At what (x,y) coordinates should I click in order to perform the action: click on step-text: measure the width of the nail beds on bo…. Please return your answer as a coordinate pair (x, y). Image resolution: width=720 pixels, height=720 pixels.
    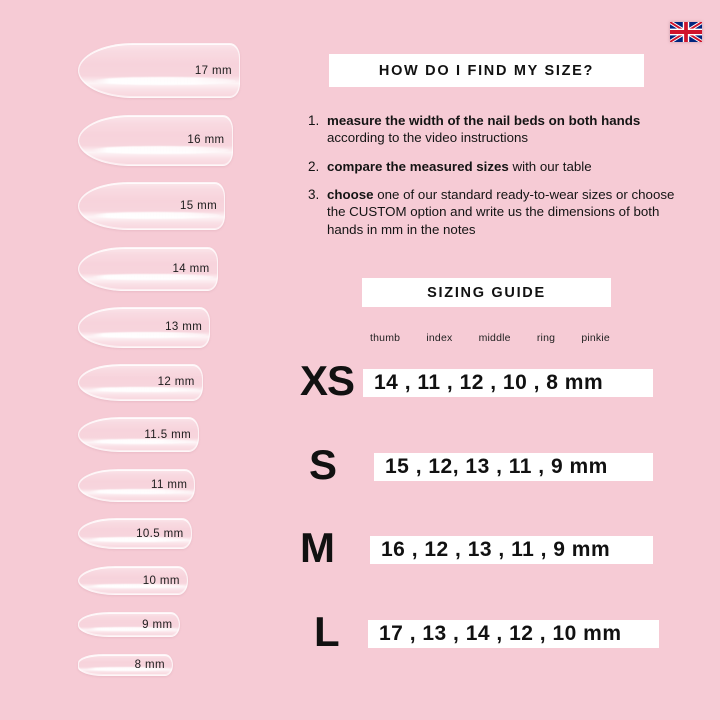
    Looking at the image, I should click on (503, 129).